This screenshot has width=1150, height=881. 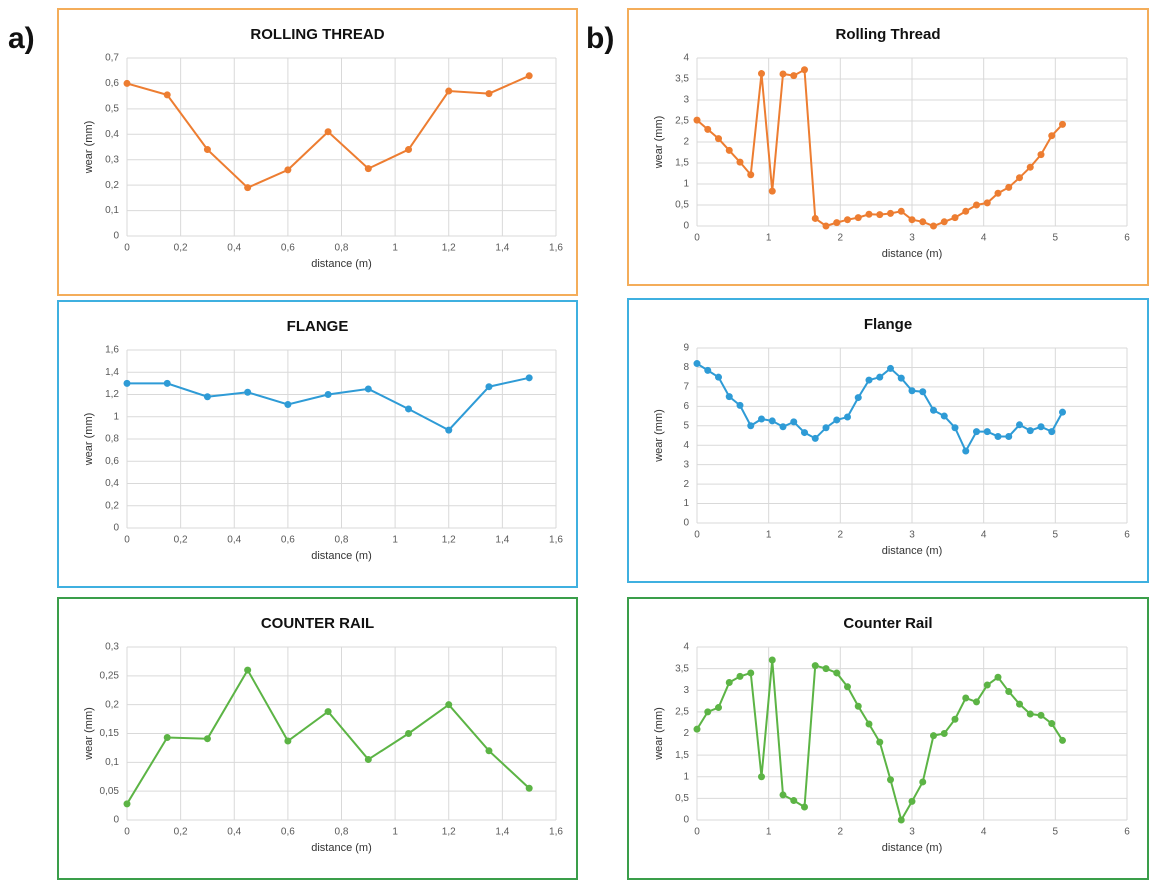 I want to click on x-tick-label: 1,4, so click(x=502, y=248).